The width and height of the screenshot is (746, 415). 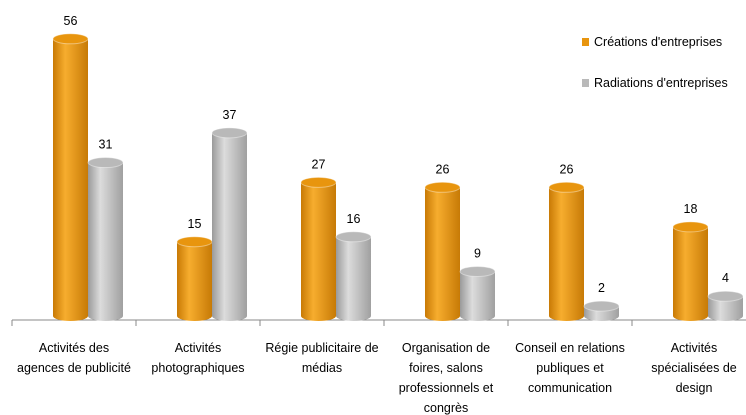 What do you see at coordinates (198, 358) in the screenshot?
I see `x-tick-label: Activités photographiques` at bounding box center [198, 358].